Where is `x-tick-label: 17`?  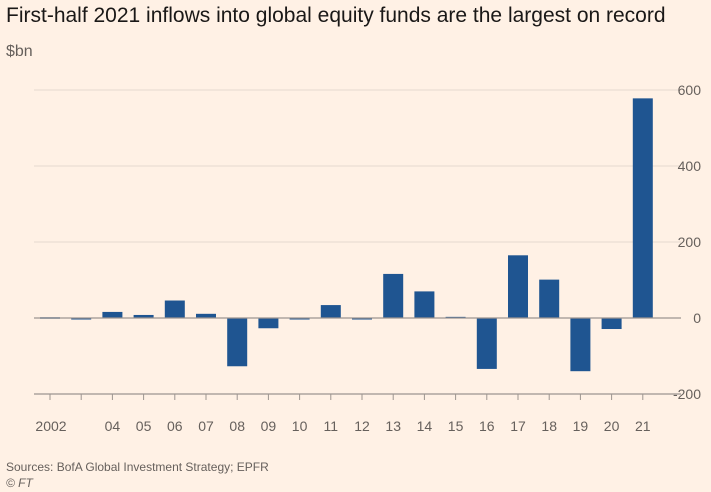 x-tick-label: 17 is located at coordinates (518, 426).